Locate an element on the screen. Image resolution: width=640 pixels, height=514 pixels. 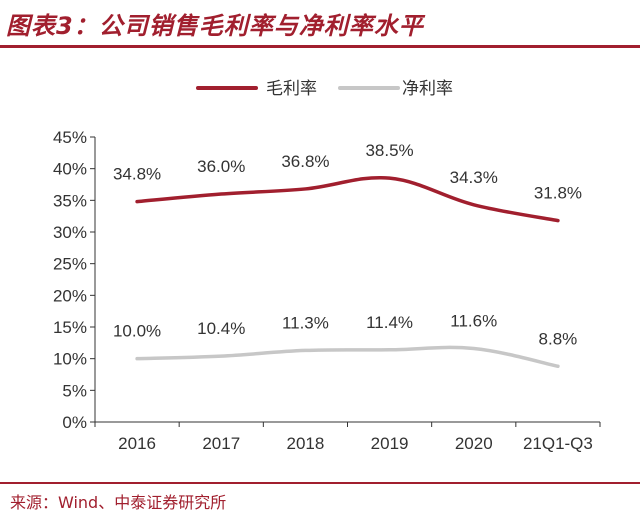
data-label-net: 10.0% is located at coordinates (137, 331).